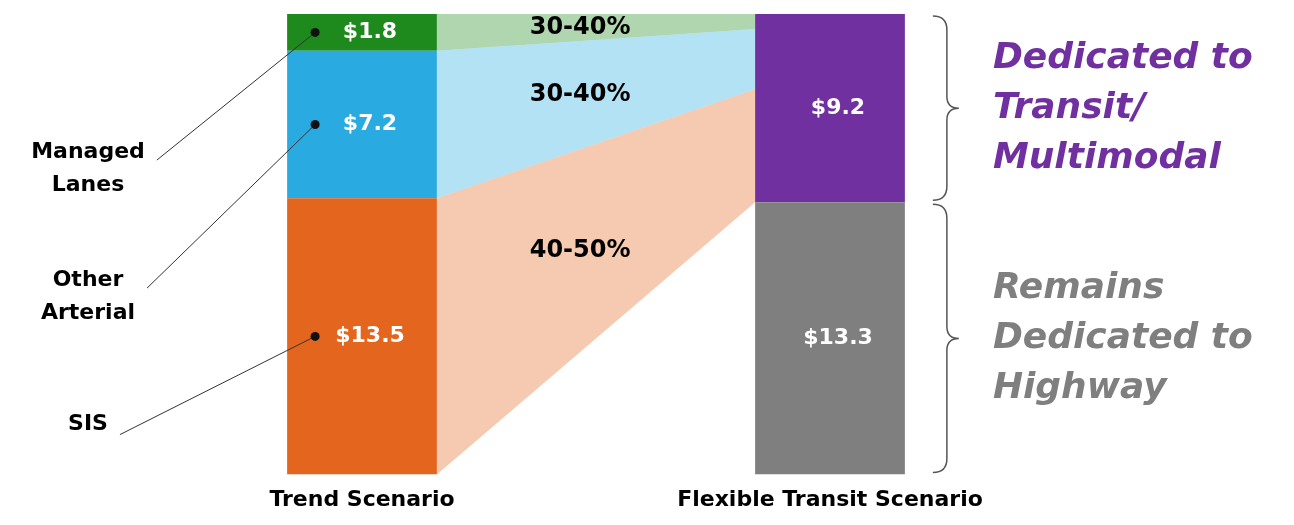 The height and width of the screenshot is (525, 1294). Describe the element at coordinates (88, 423) in the screenshot. I see `text: SIS` at that location.